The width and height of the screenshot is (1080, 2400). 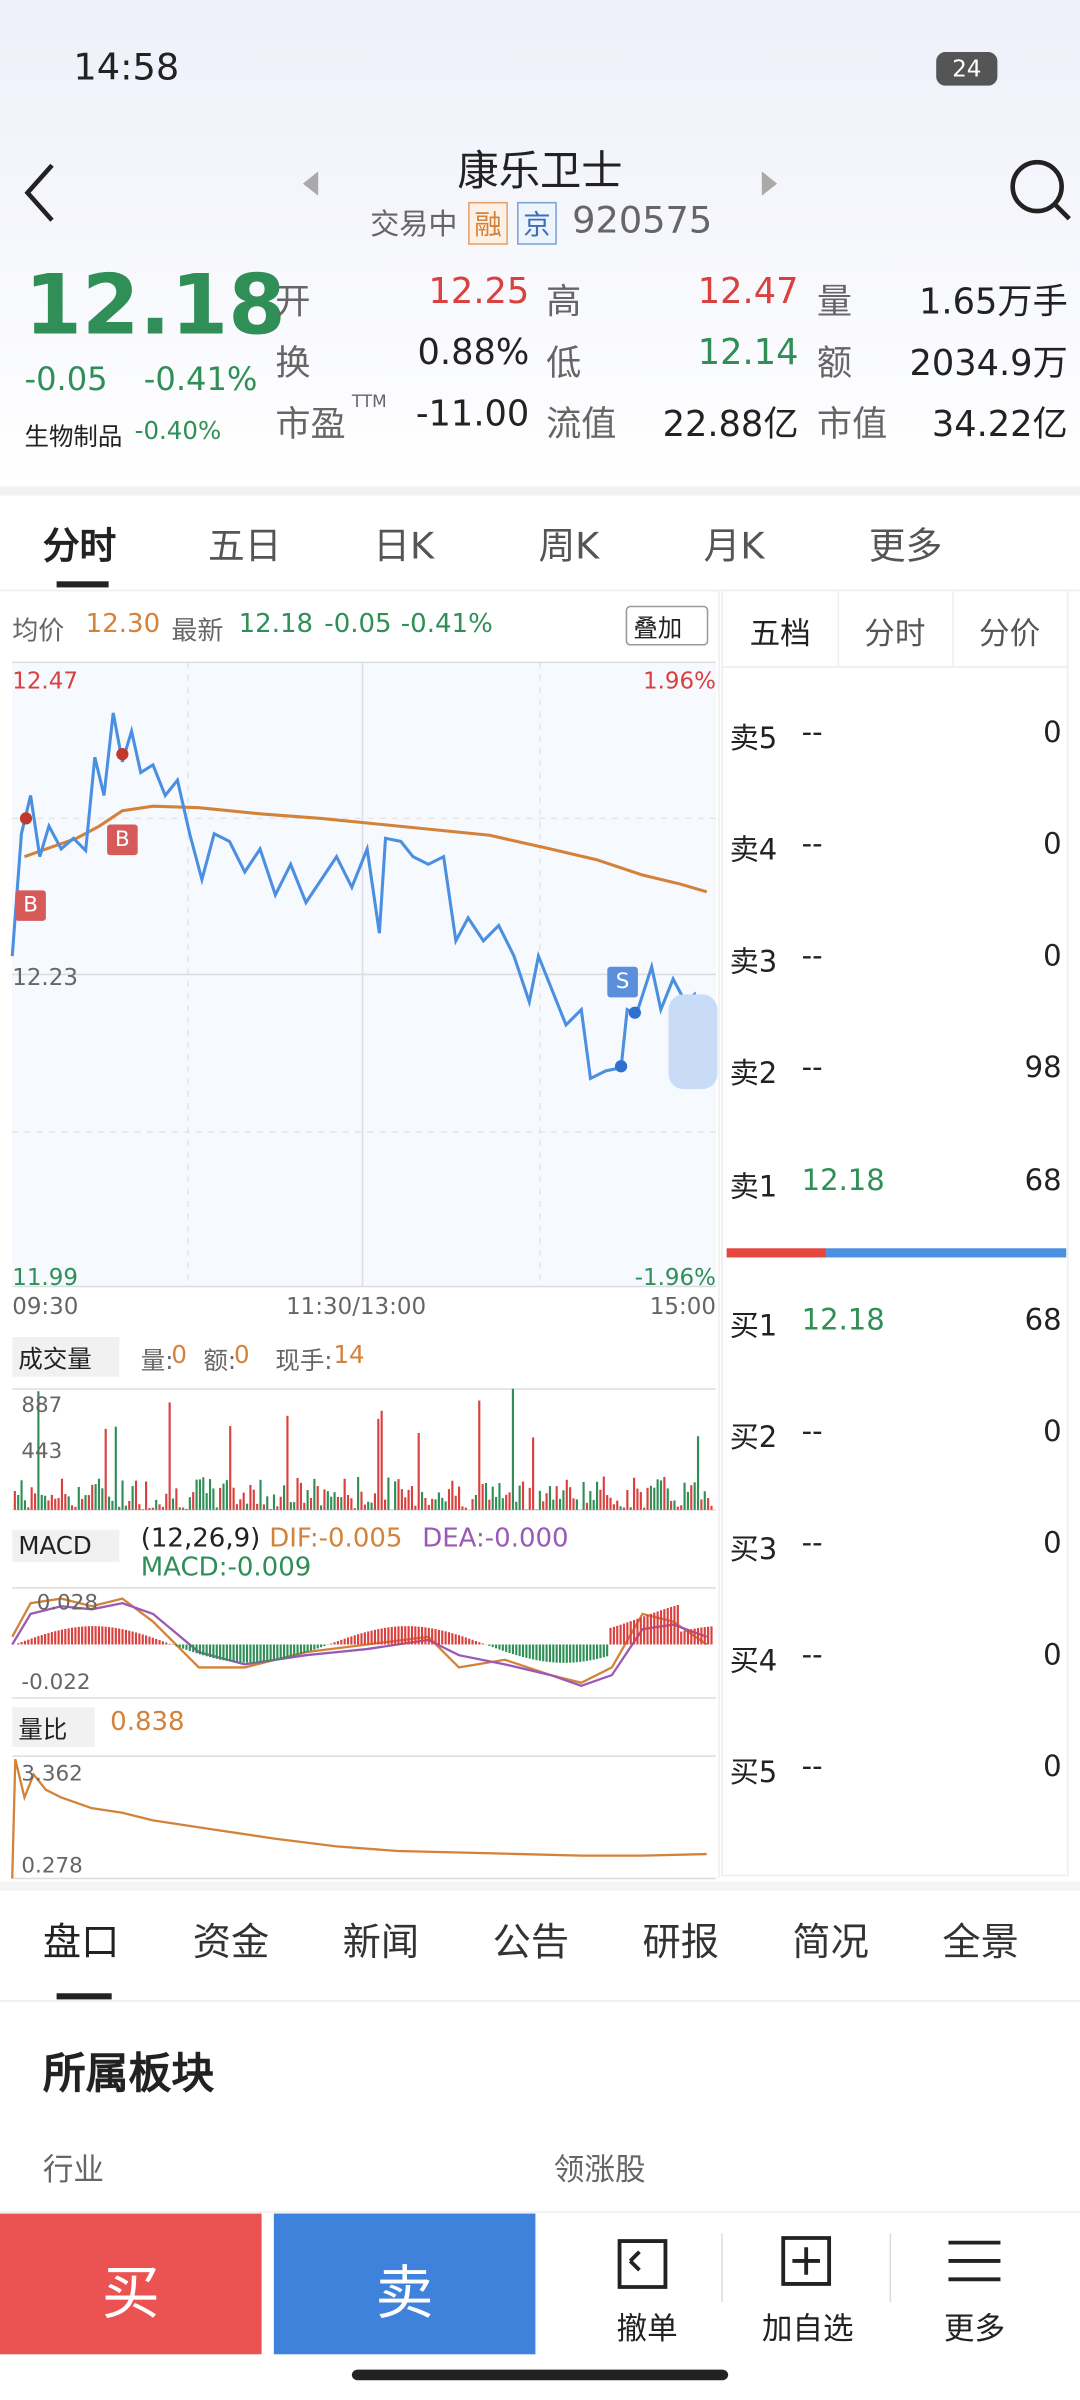 I want to click on legend-item: 12.18, so click(x=276, y=624).